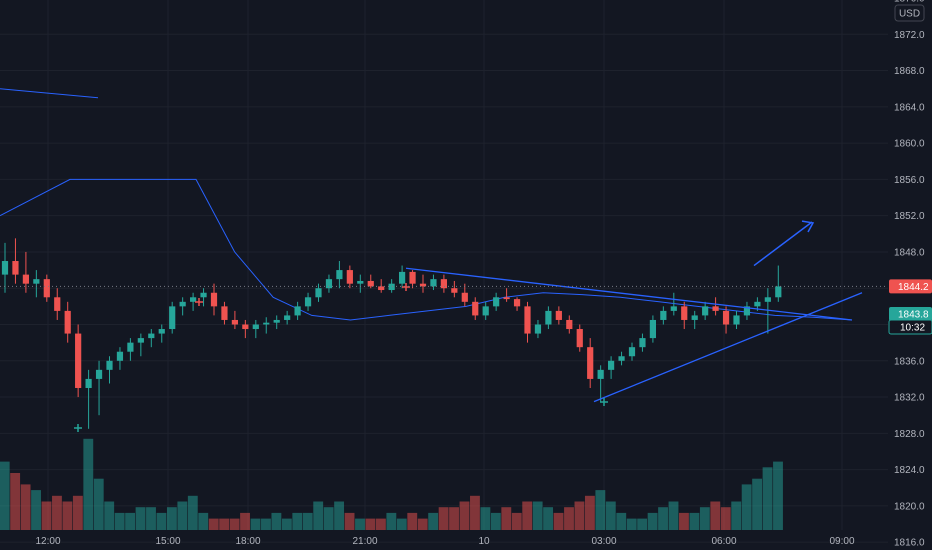  What do you see at coordinates (603, 541) in the screenshot?
I see `x-tick-label: 03:00` at bounding box center [603, 541].